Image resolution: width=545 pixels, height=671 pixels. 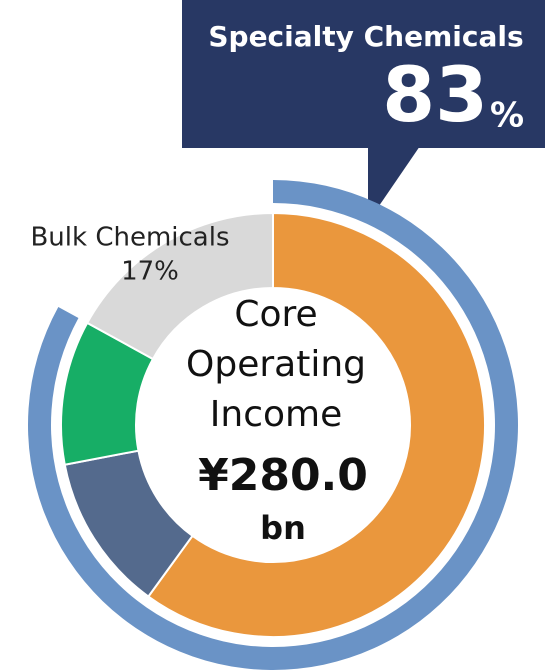 I want to click on center-unit: bn, so click(x=283, y=528).